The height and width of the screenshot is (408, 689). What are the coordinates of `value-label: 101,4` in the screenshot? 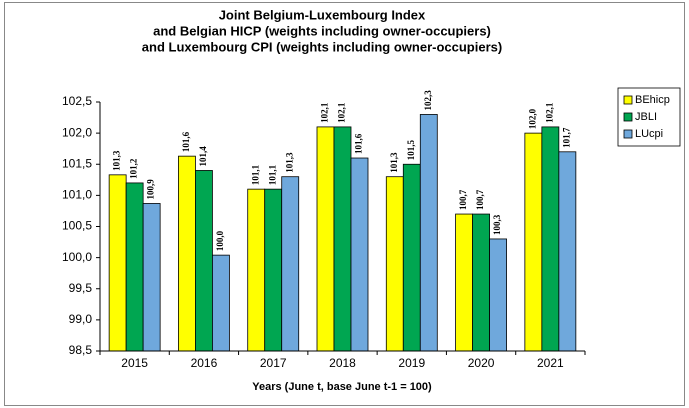 It's located at (203, 156).